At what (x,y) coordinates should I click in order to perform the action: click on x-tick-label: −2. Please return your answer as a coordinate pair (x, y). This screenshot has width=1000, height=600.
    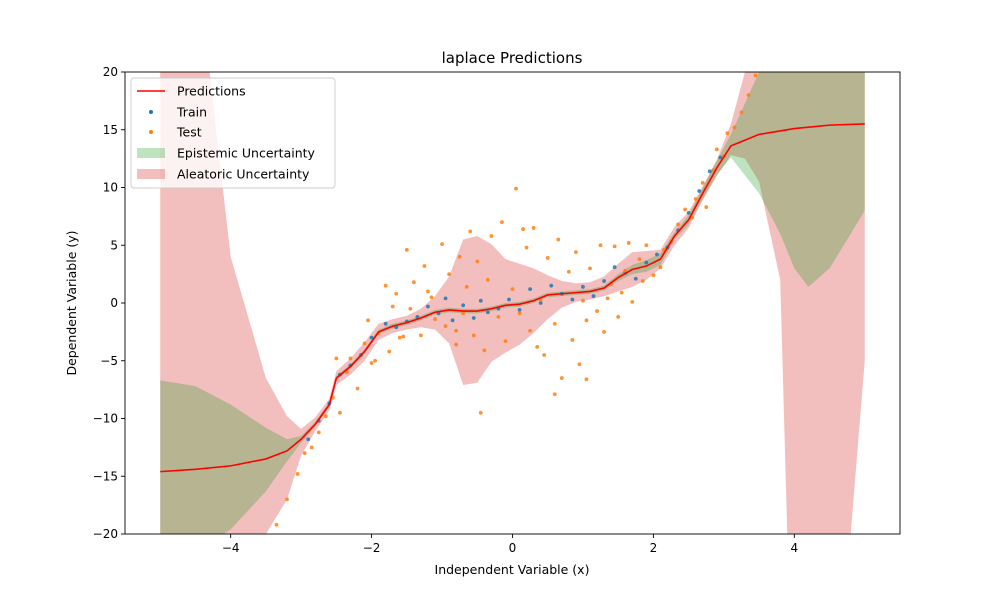
    Looking at the image, I should click on (372, 548).